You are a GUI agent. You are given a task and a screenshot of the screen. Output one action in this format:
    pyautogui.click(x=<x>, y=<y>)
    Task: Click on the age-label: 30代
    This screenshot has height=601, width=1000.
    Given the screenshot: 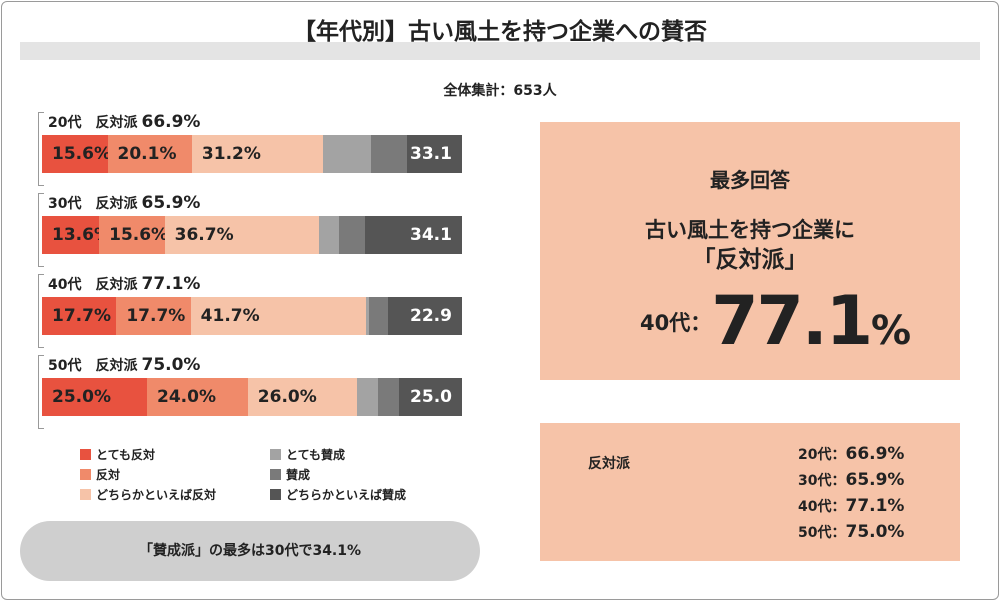 What is the action you would take?
    pyautogui.click(x=65, y=204)
    